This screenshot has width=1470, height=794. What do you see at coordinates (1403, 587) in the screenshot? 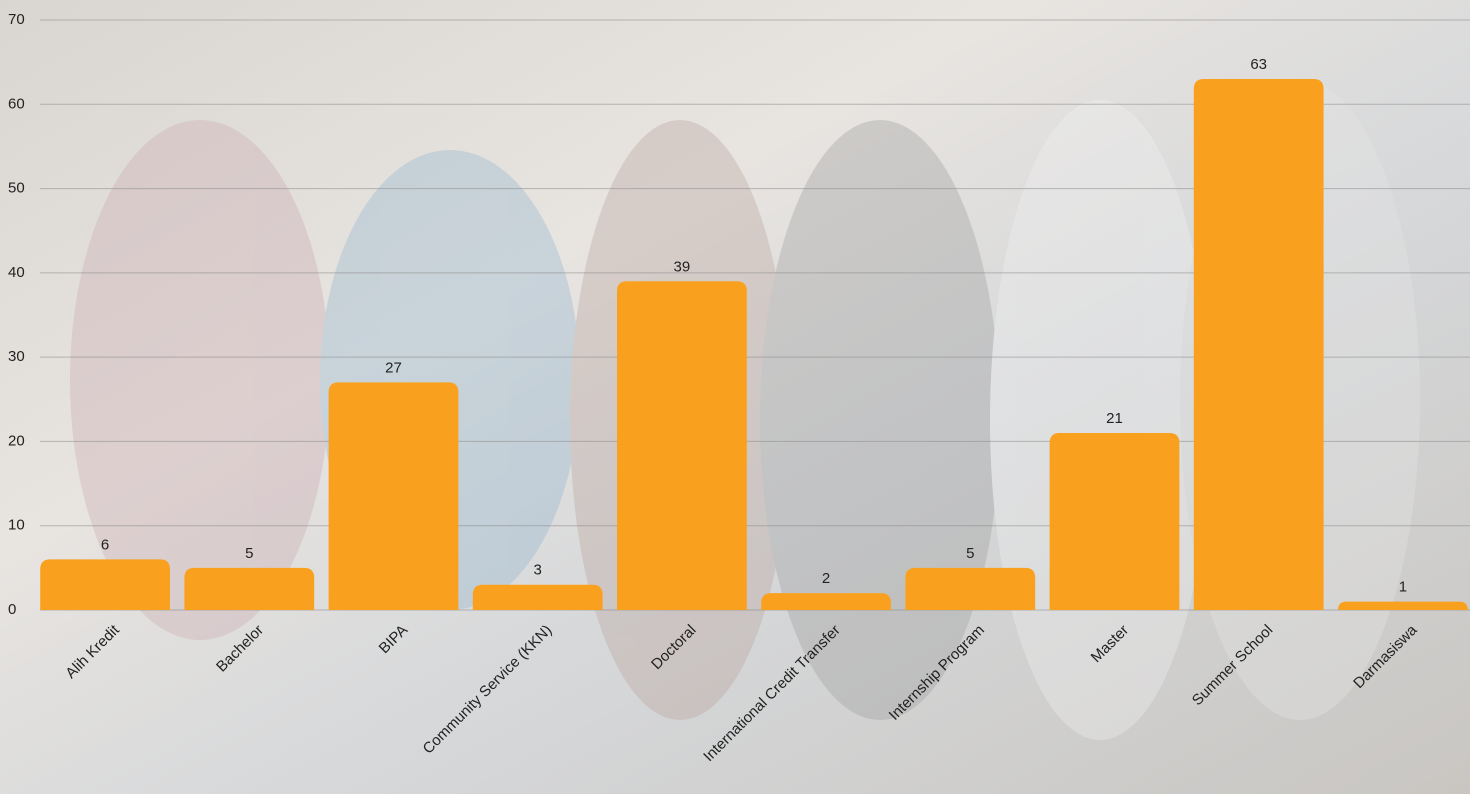
I see `value-label: 1` at bounding box center [1403, 587].